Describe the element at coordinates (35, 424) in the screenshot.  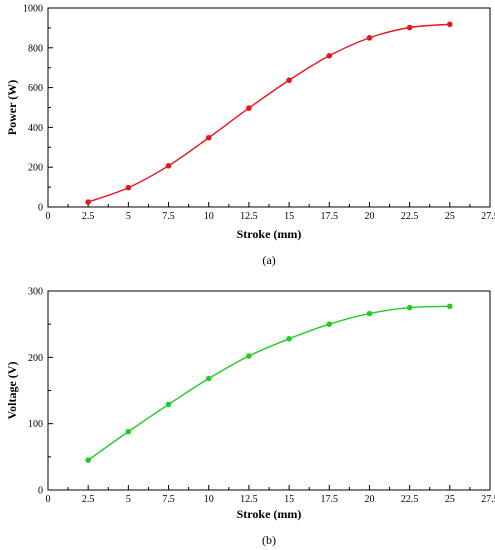
I see `y-tick-label: 100` at that location.